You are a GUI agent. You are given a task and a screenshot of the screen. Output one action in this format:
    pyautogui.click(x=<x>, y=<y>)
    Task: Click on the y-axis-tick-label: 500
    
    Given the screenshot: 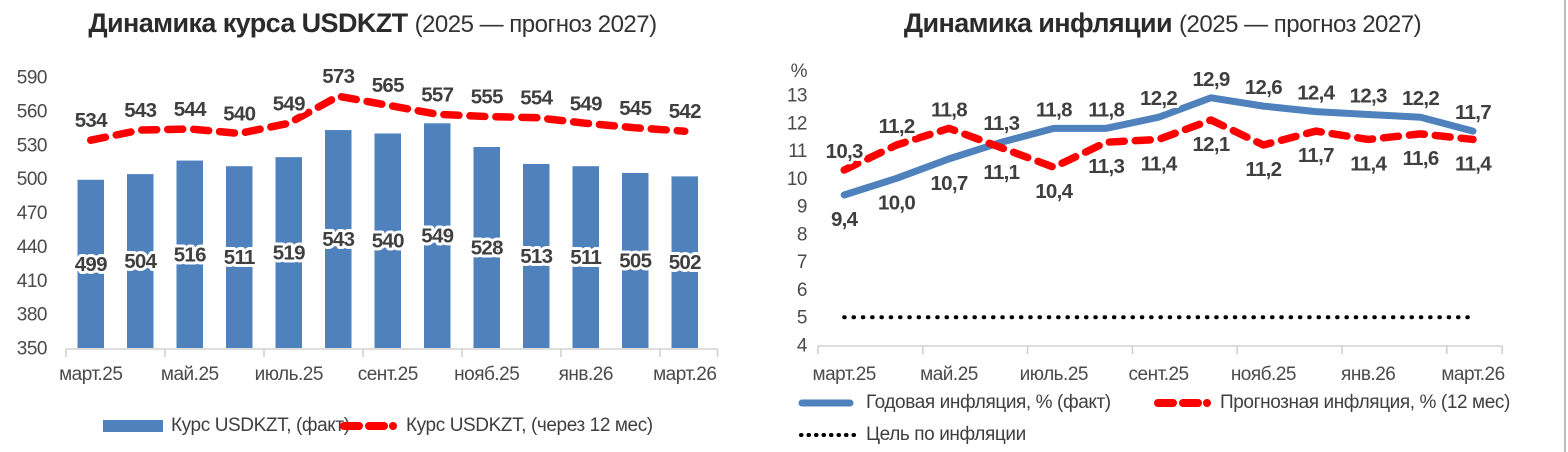 What is the action you would take?
    pyautogui.click(x=32, y=179)
    